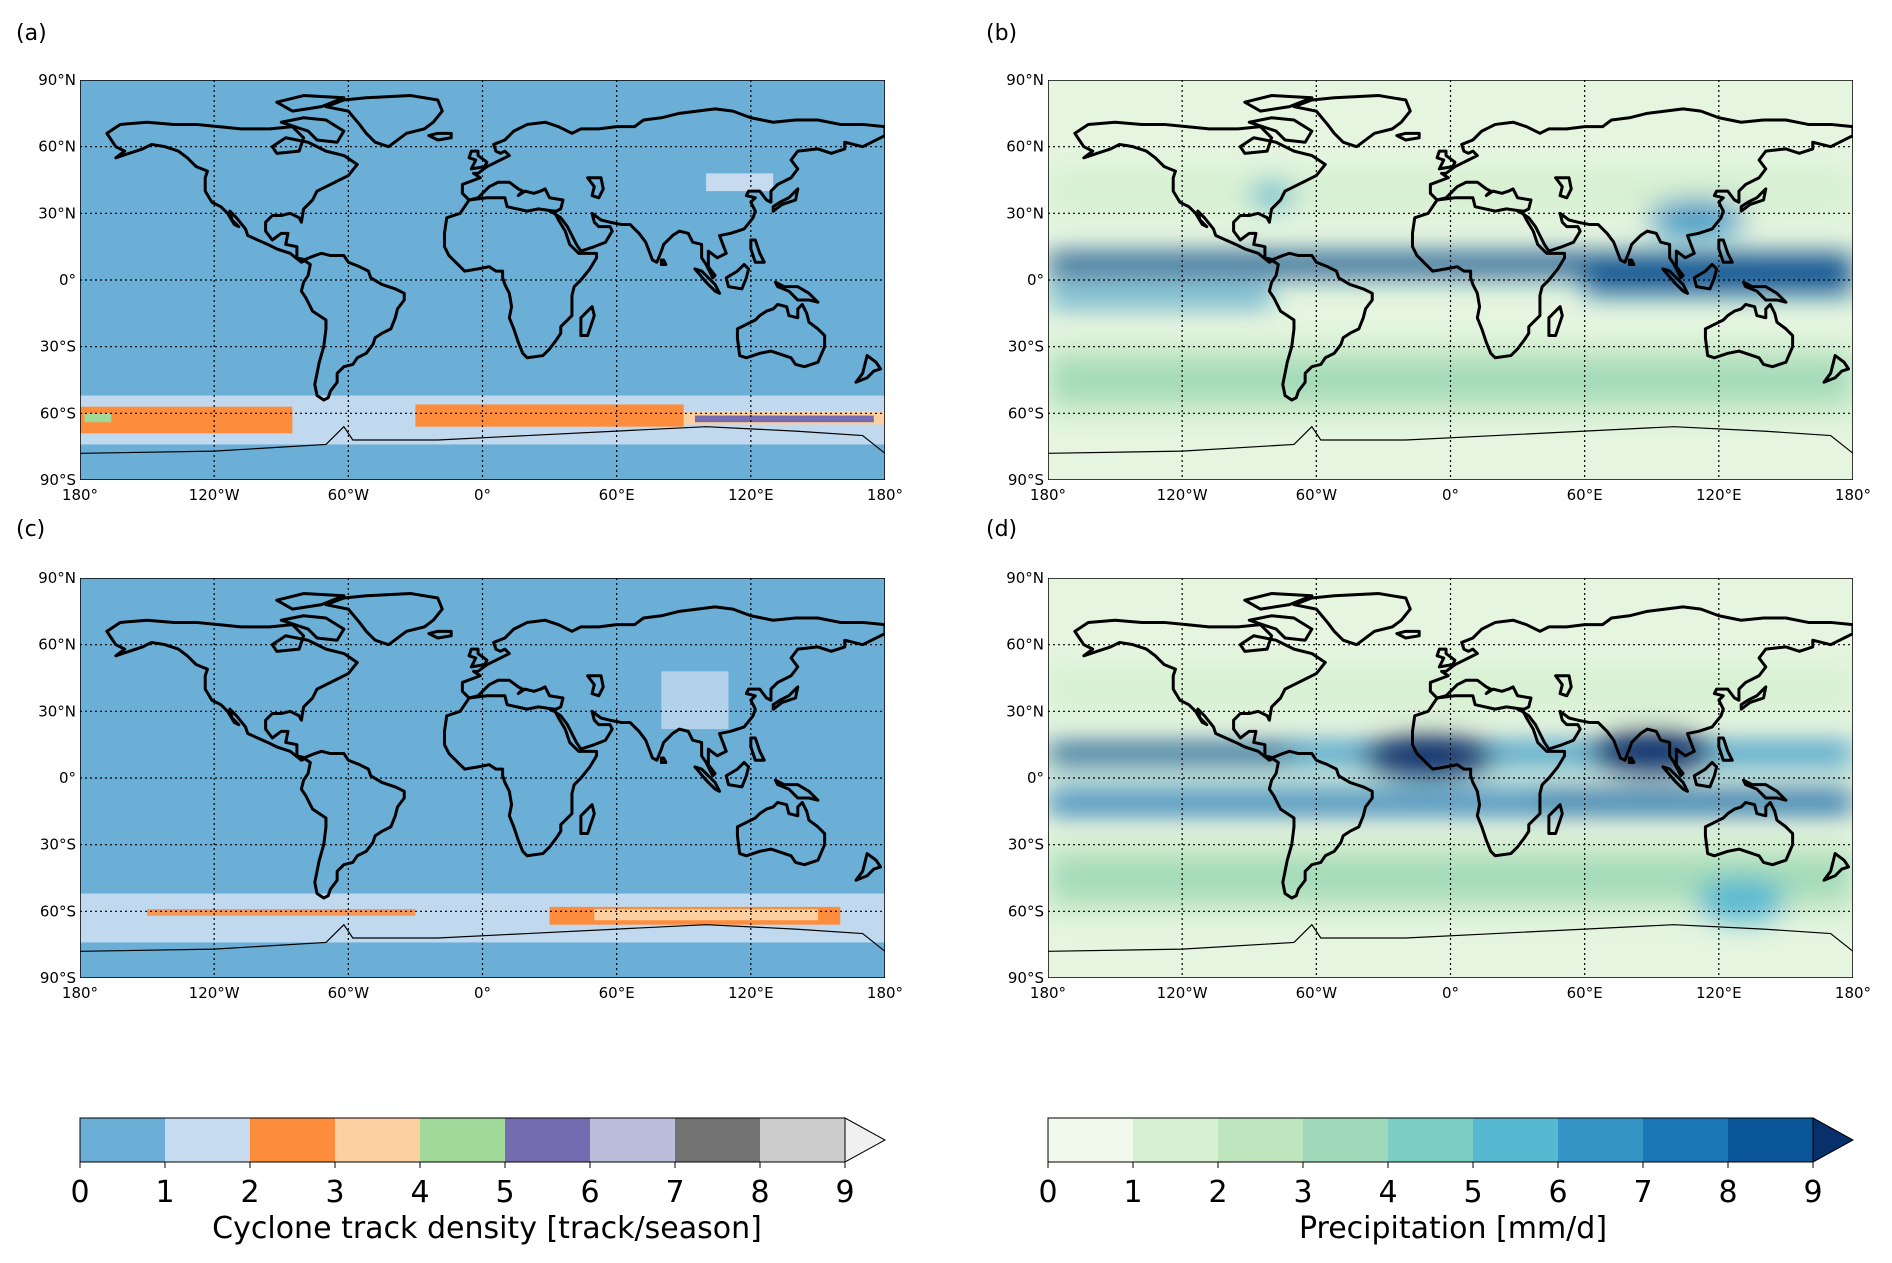 Image resolution: width=1892 pixels, height=1263 pixels. What do you see at coordinates (79, 1192) in the screenshot?
I see `colorbar-tick-label: 0` at bounding box center [79, 1192].